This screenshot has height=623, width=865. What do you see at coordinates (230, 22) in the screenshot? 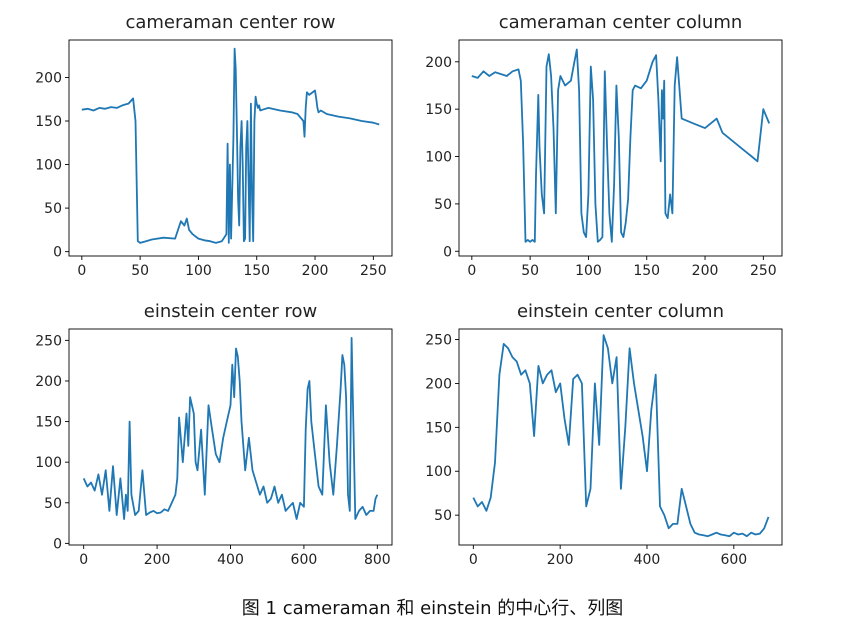
I see `chart-title: cameraman center row` at bounding box center [230, 22].